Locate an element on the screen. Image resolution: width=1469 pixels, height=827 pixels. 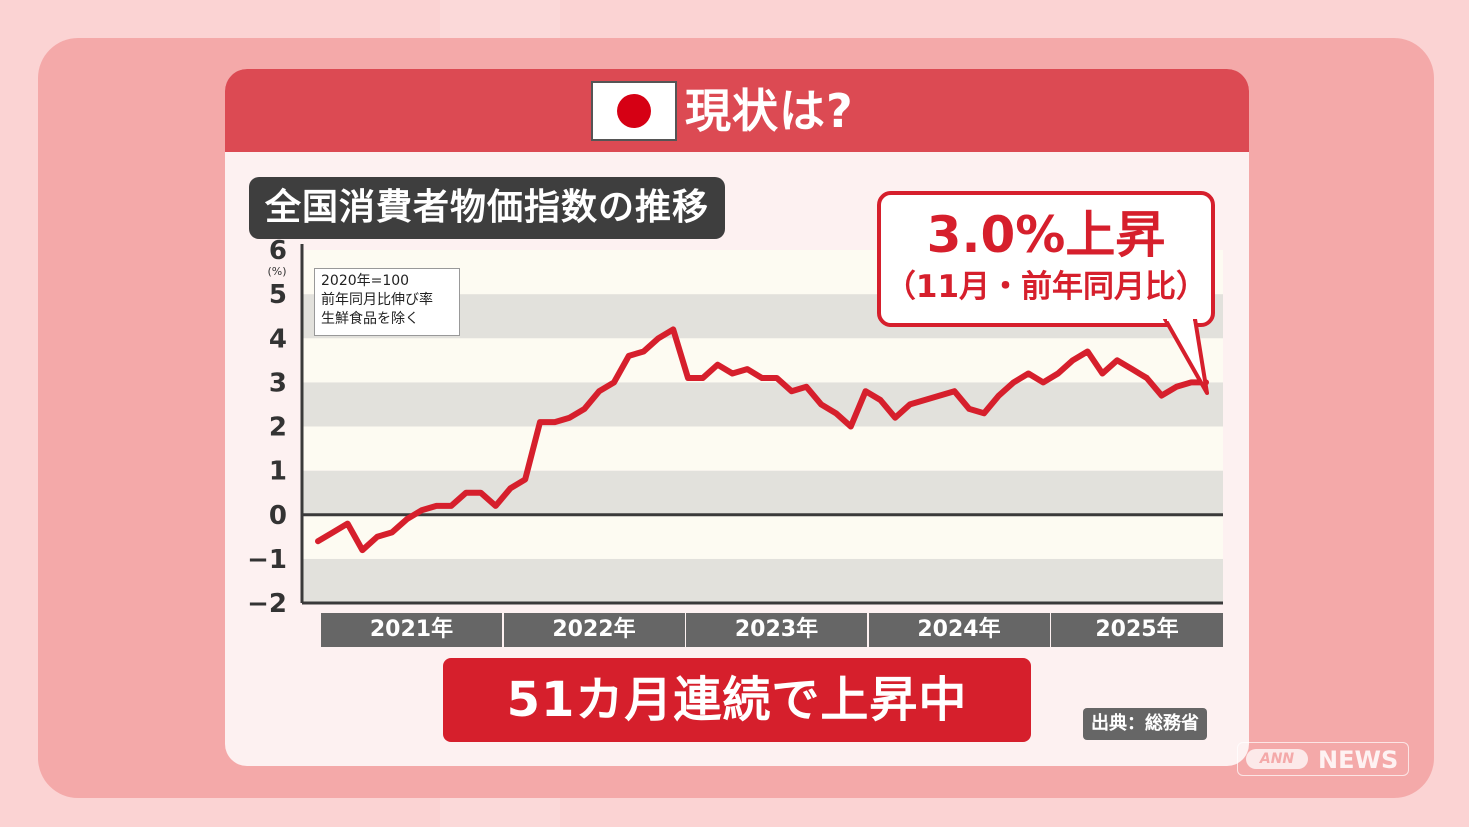
year-axis-band: 2021年 2022年 2023年 2024年 2025年 is located at coordinates (772, 630).